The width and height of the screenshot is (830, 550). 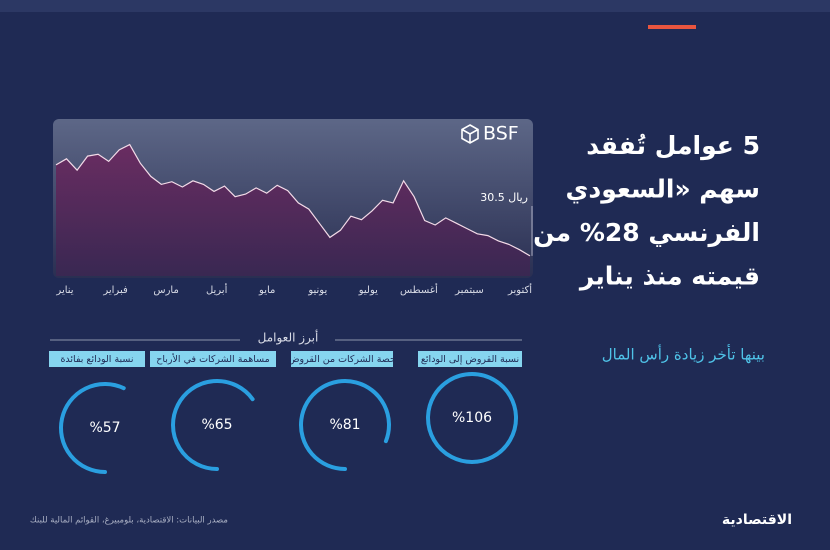 What do you see at coordinates (317, 290) in the screenshot?
I see `x-tick-label: يونيو` at bounding box center [317, 290].